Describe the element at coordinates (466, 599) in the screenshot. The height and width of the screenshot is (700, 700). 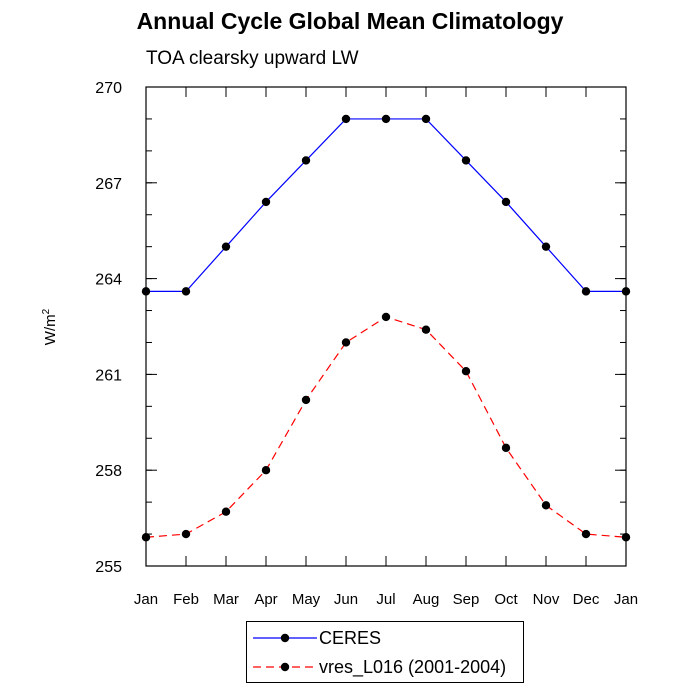
I see `x-tick-label: Sep` at that location.